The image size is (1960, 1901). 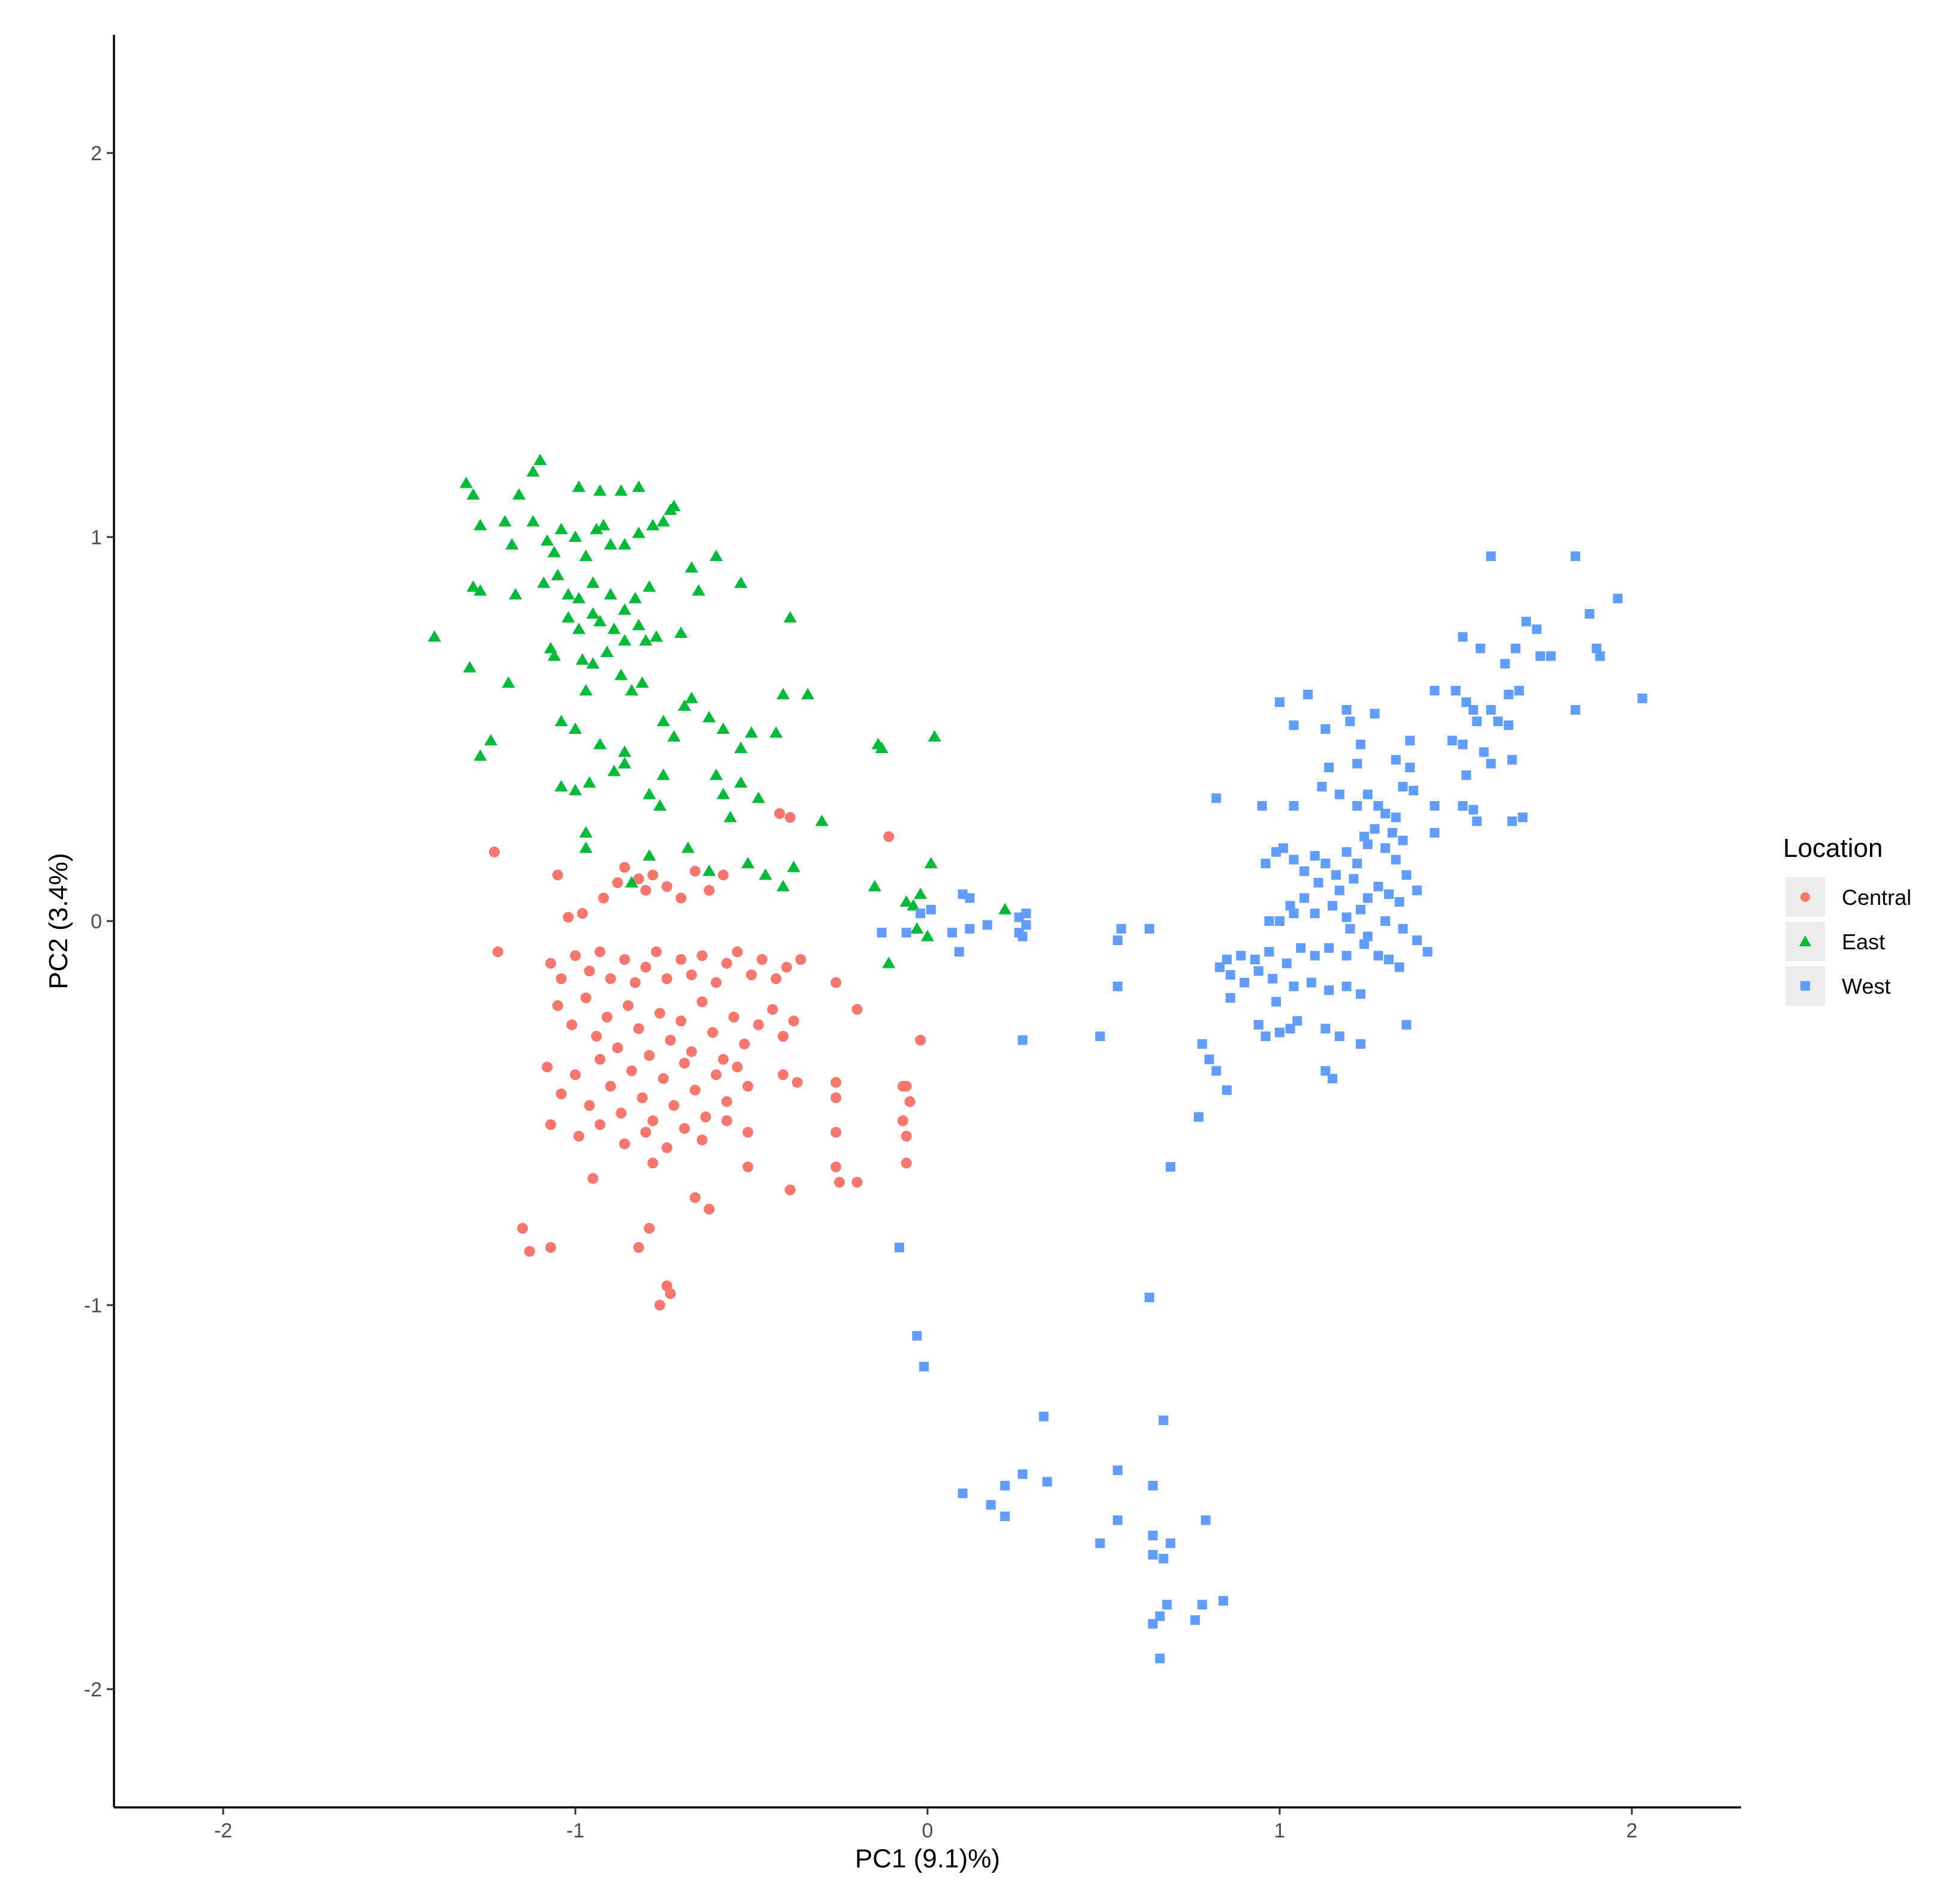 What do you see at coordinates (1863, 941) in the screenshot?
I see `legend-label-east: East` at bounding box center [1863, 941].